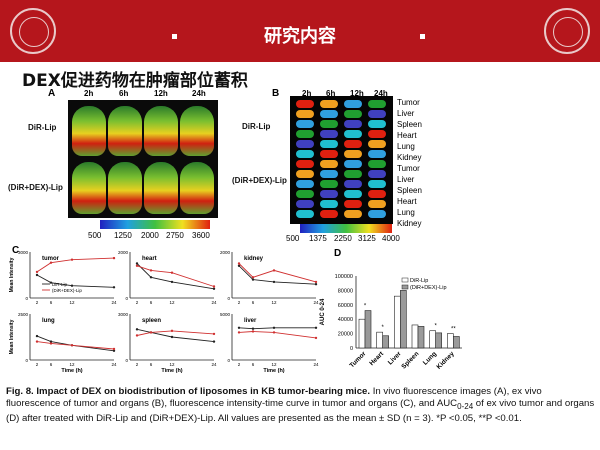 This screenshot has height=450, width=600. What do you see at coordinates (445, 360) in the screenshot?
I see `category-label: Kidney` at bounding box center [445, 360].